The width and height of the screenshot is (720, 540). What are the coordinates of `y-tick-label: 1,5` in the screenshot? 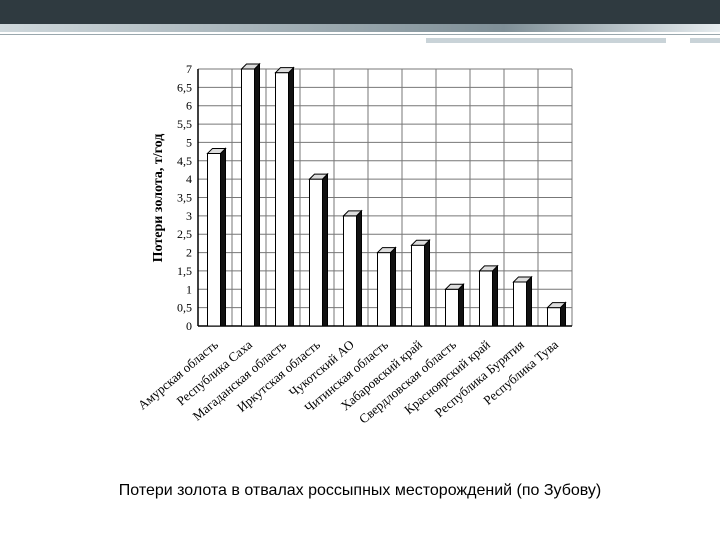 It's located at (184, 271).